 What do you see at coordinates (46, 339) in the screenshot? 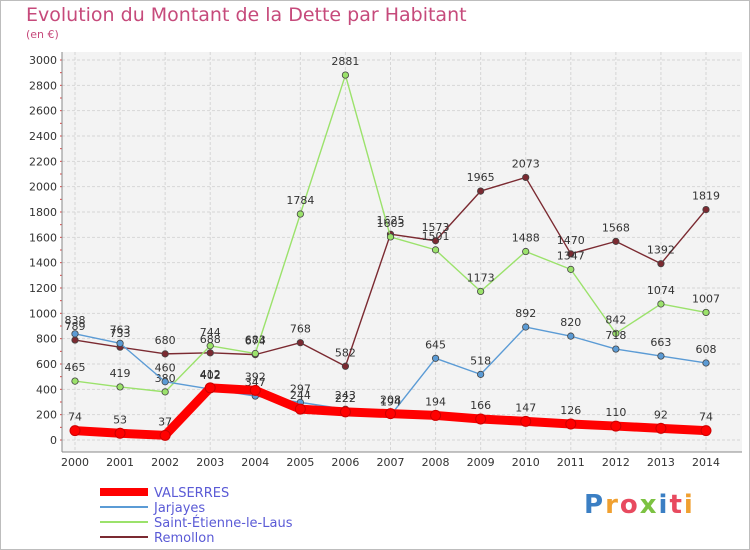
I see `y-tick-label: 800` at bounding box center [46, 339].